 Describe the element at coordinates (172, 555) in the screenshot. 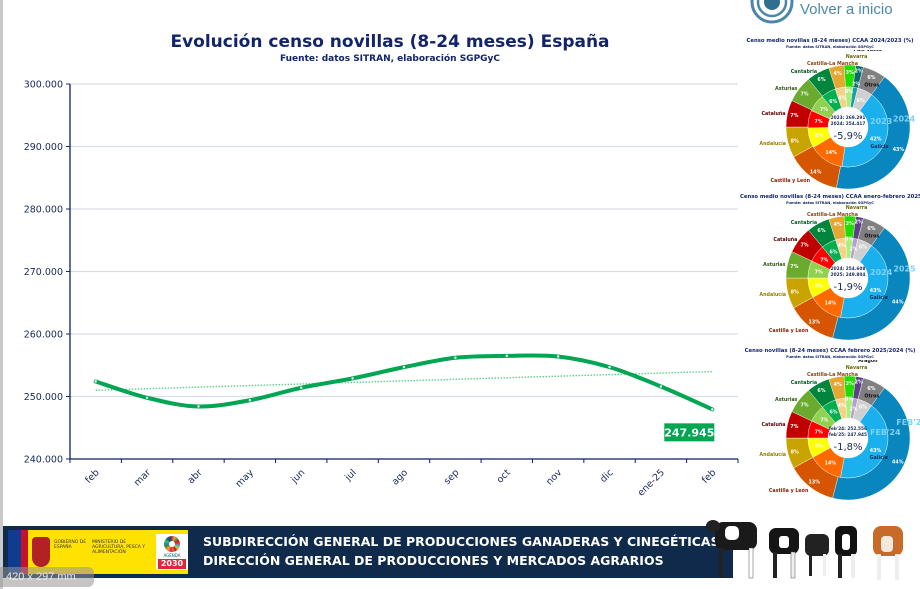

I see `agenda-label: AGENDA` at that location.